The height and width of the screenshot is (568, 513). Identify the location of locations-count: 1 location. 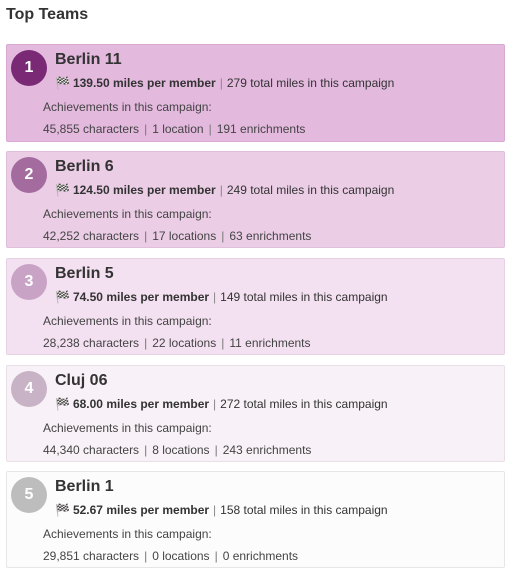
(178, 129).